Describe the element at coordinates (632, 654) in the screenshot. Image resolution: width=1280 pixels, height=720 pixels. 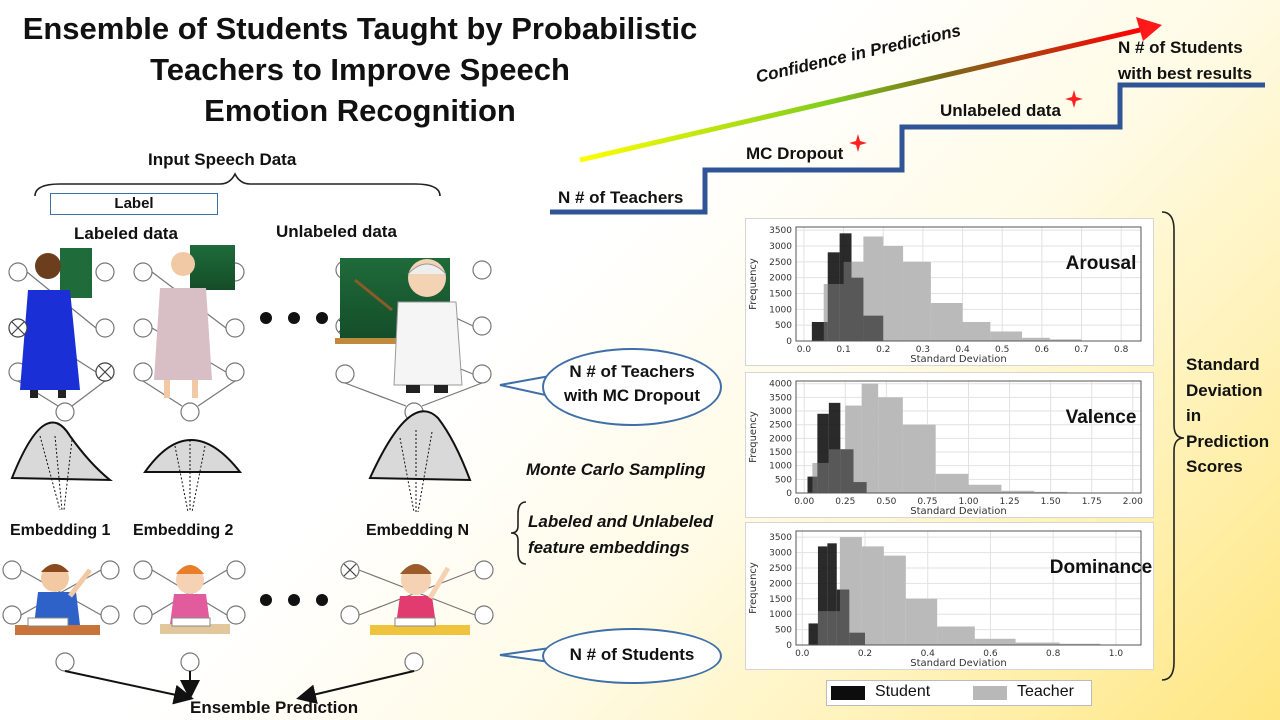
I see `callout-students-text: N # of Students` at that location.